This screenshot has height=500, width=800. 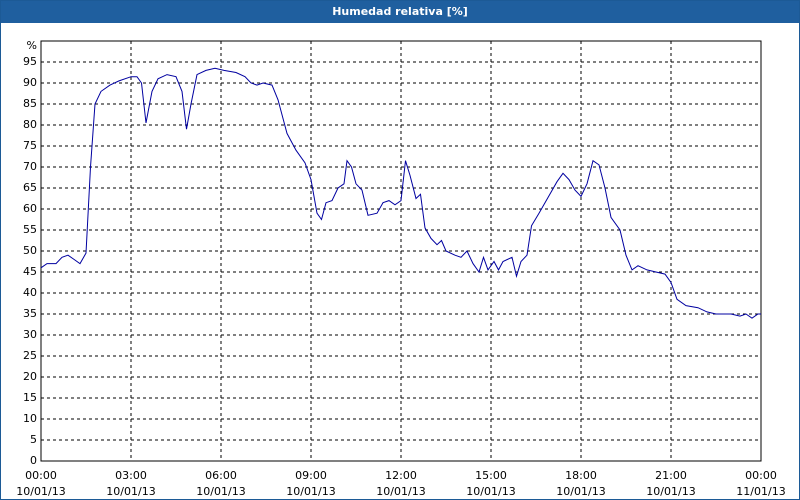 I want to click on x-tick-label: 09:00, so click(x=311, y=475).